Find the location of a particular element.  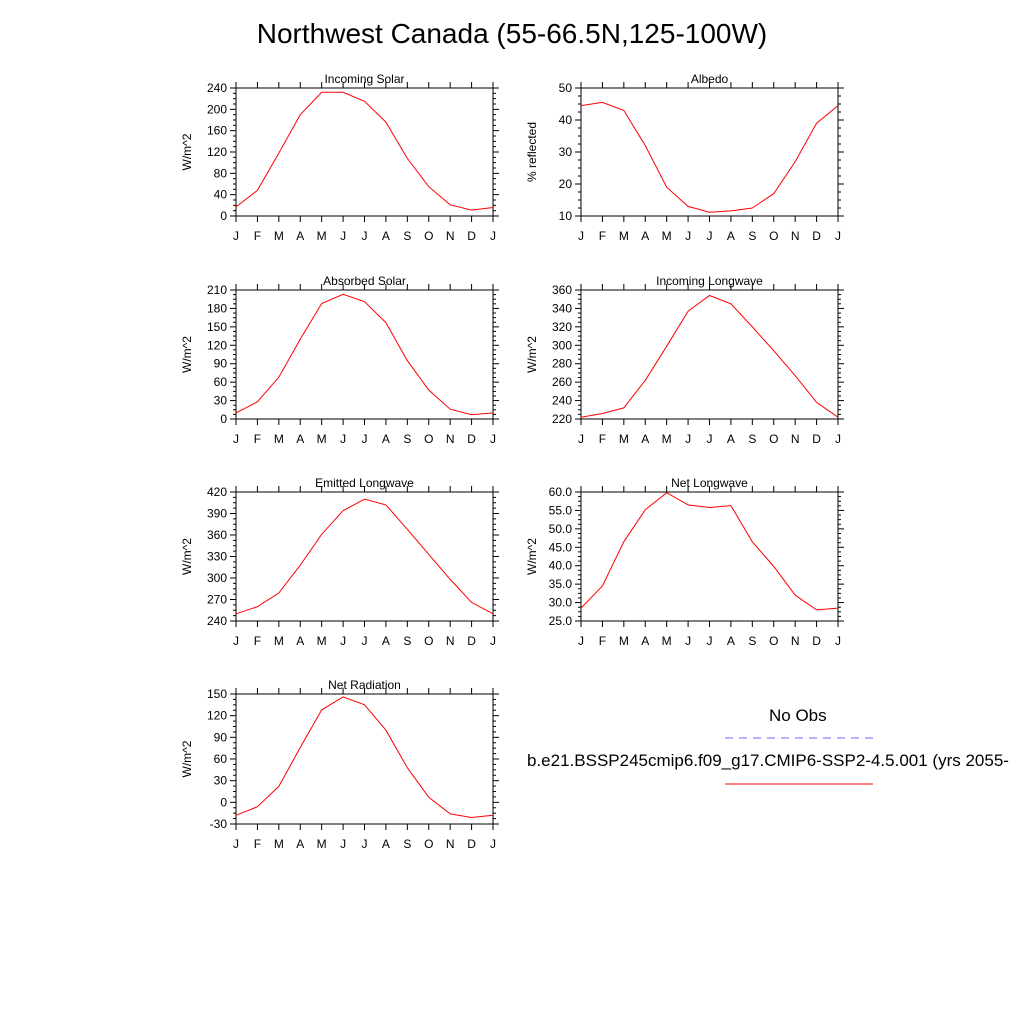

y-tick-label: 30.0 is located at coordinates (561, 603).